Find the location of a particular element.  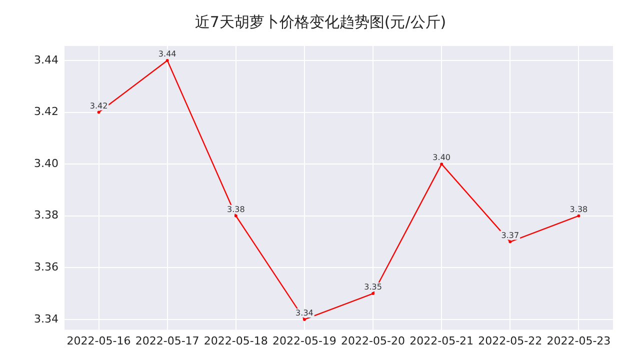

y-tick-label: 3.42 is located at coordinates (46, 111).